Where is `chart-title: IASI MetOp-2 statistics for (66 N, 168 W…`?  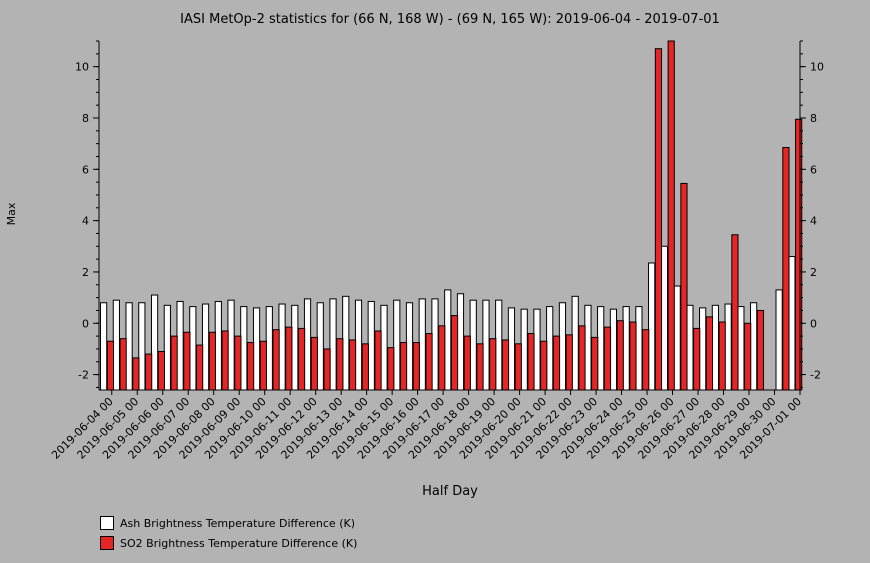 chart-title: IASI MetOp-2 statistics for (66 N, 168 W… is located at coordinates (450, 19).